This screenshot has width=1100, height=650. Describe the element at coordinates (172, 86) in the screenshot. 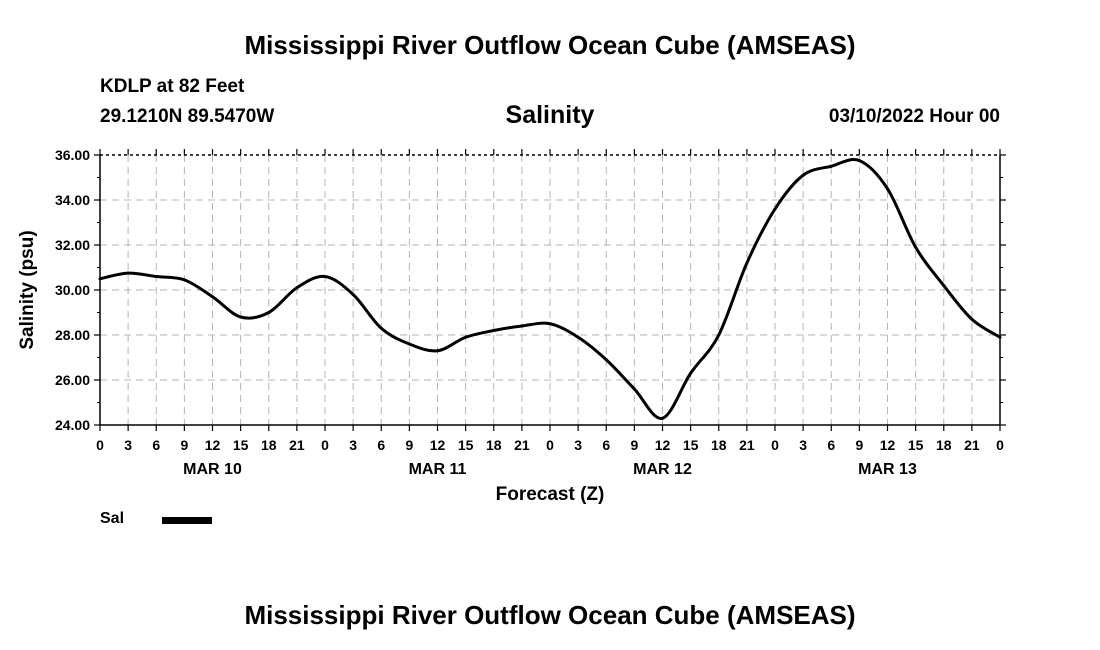

I see `station-label: KDLP at 82 Feet` at that location.